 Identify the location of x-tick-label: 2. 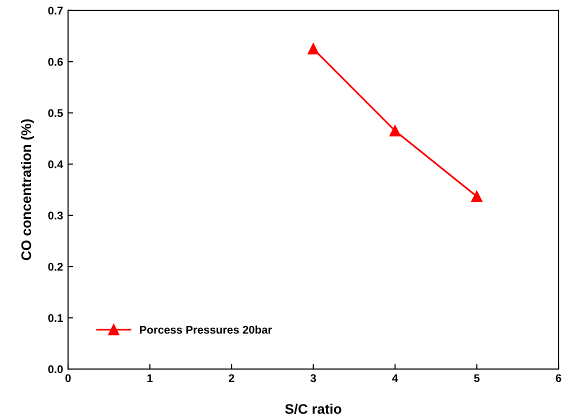
(231, 378).